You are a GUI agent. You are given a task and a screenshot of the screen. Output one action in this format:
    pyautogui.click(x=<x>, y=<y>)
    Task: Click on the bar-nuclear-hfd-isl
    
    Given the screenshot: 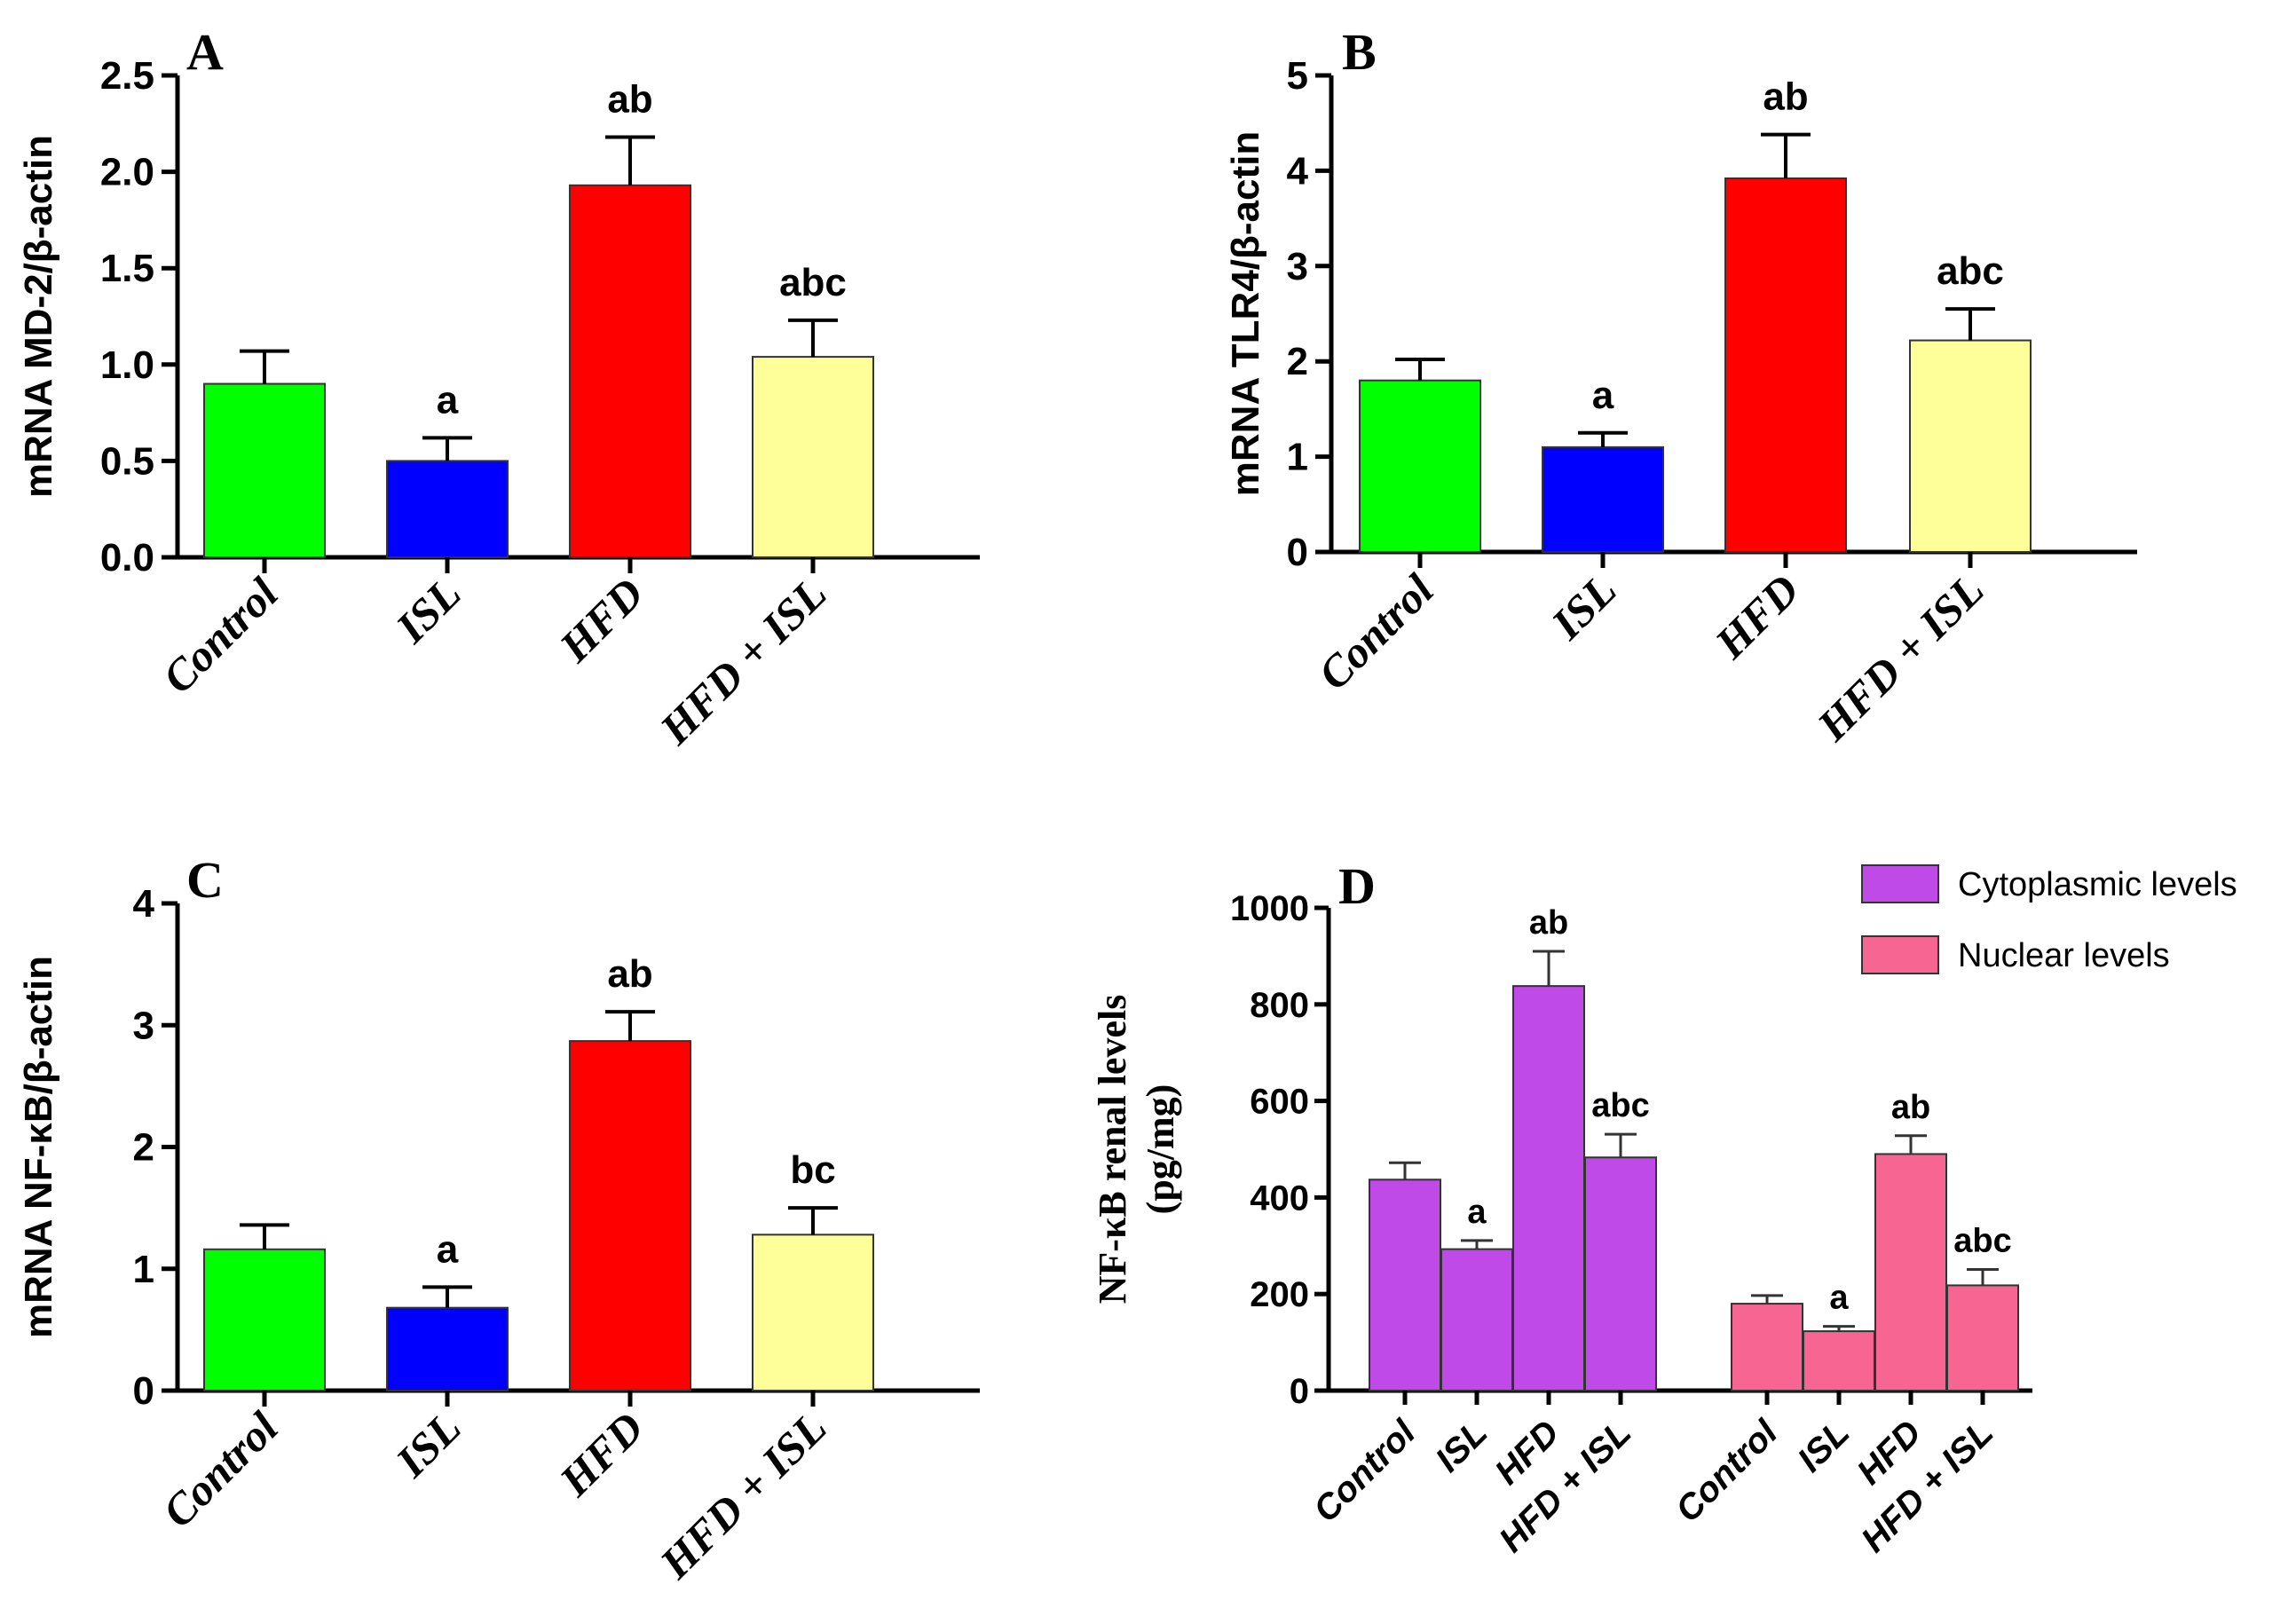 What is the action you would take?
    pyautogui.click(x=1982, y=1337)
    